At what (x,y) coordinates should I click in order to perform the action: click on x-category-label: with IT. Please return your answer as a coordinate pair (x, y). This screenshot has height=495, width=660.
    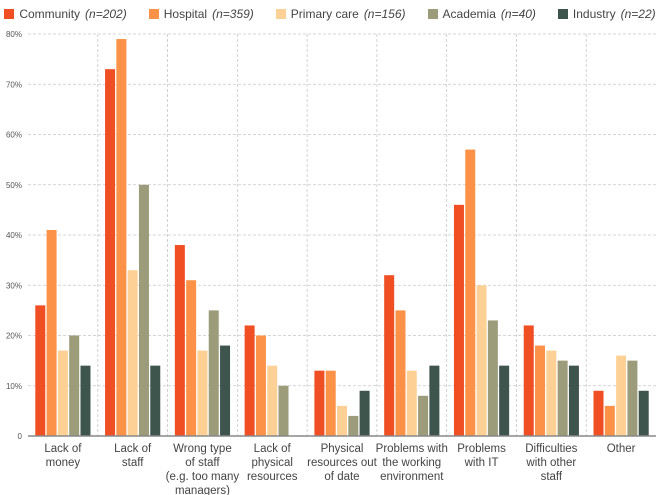
    Looking at the image, I should click on (481, 463).